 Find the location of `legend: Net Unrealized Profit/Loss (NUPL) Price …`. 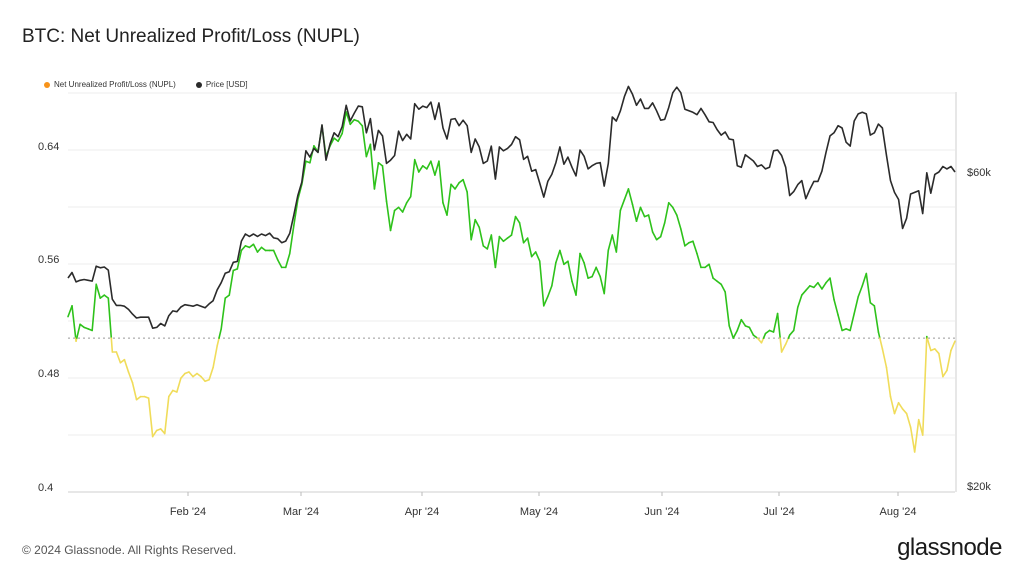

legend: Net Unrealized Profit/Loss (NUPL) Price … is located at coordinates (146, 84).